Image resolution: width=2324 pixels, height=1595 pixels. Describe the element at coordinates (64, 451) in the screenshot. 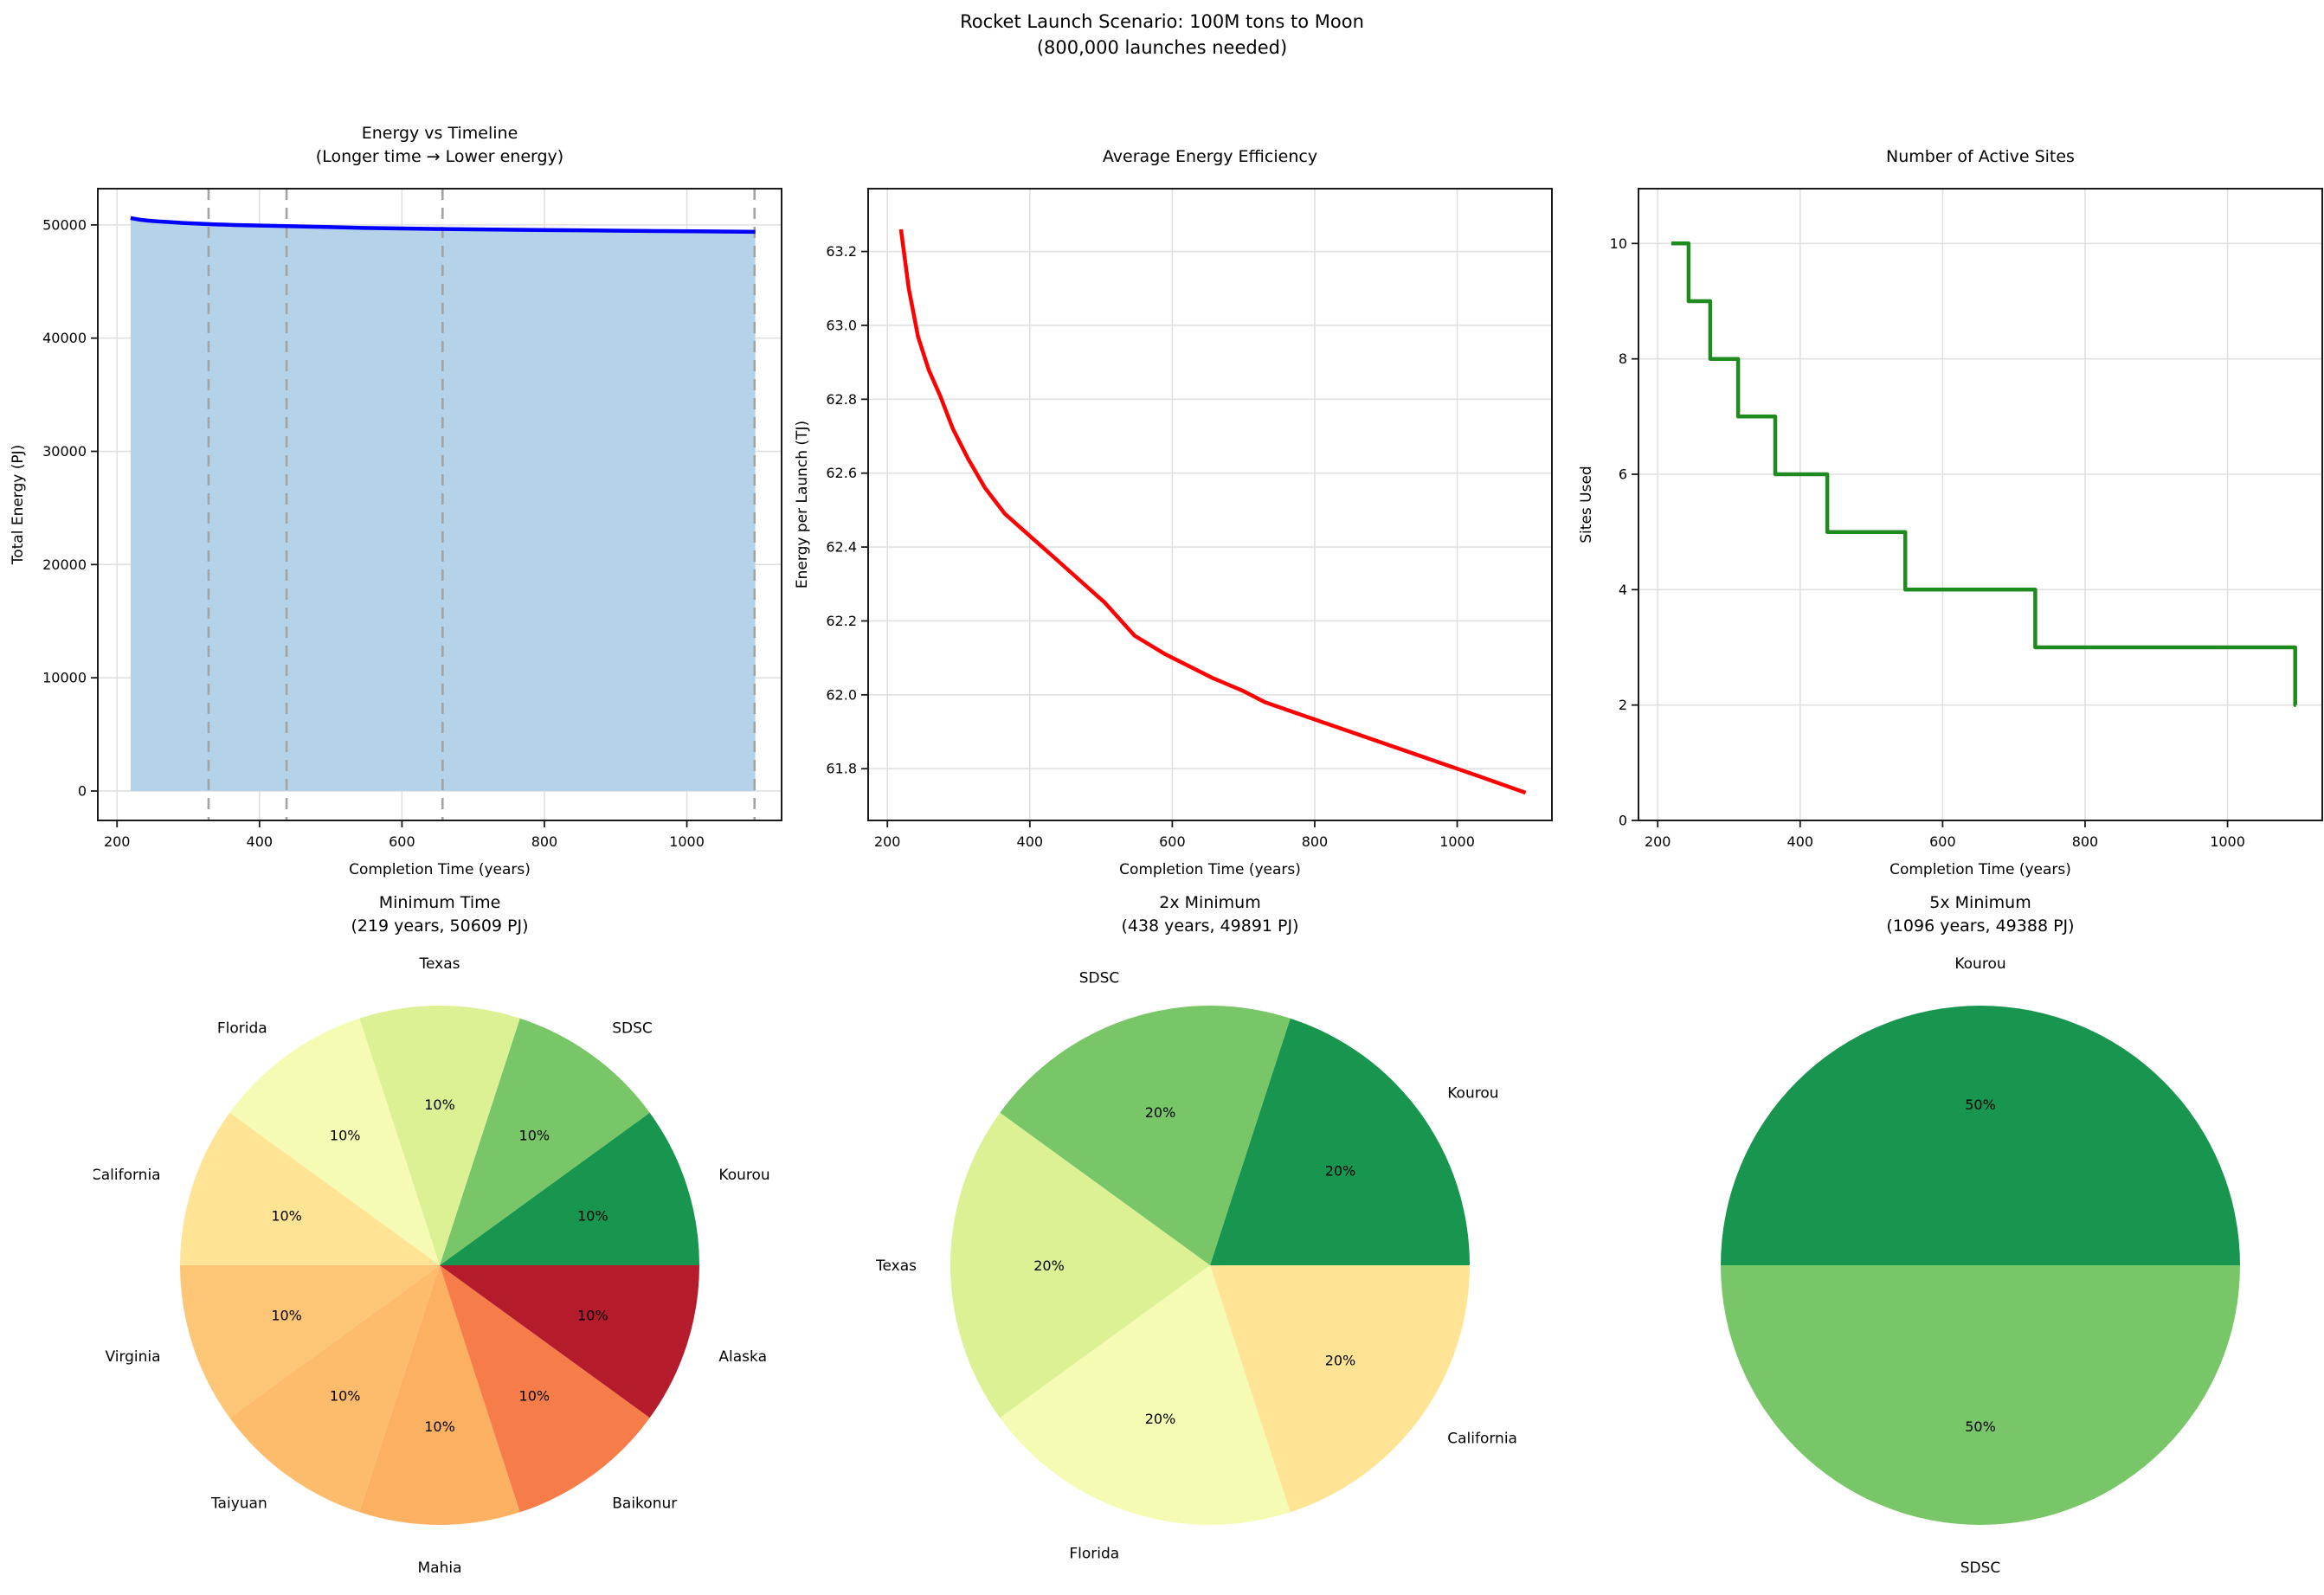

I see `y-tick-label: 30000` at that location.